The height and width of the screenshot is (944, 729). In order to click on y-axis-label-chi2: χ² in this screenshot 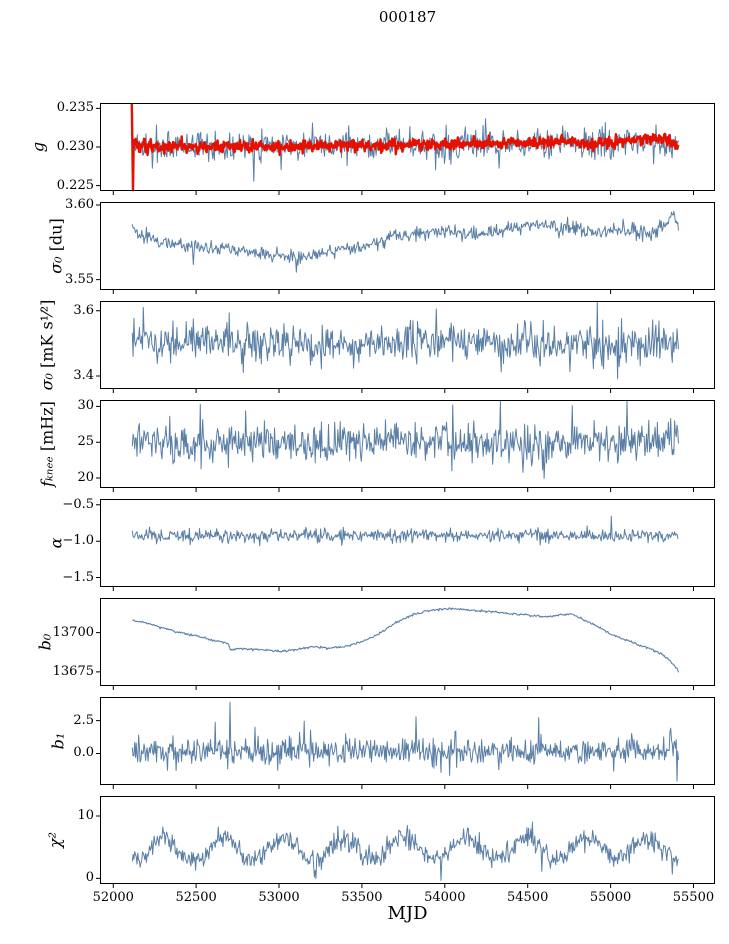, I will do `click(55, 840)`.